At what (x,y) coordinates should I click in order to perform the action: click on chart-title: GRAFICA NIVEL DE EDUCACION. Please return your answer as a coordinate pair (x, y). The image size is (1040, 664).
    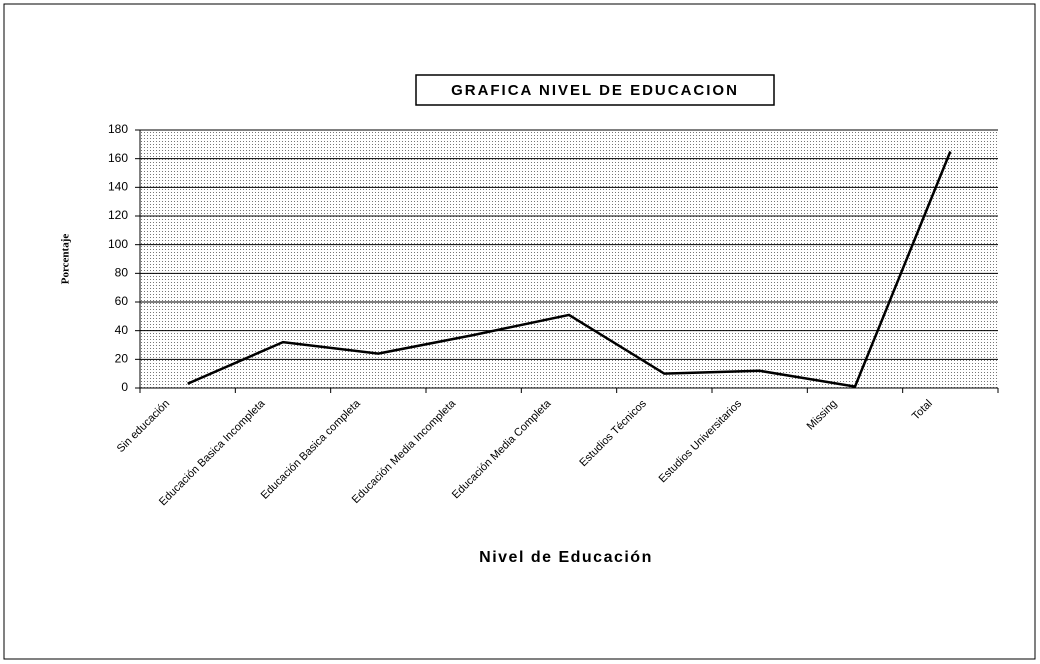
    Looking at the image, I should click on (595, 90).